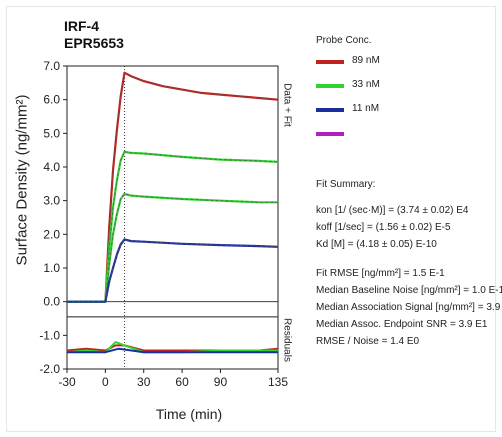  Describe the element at coordinates (51, 100) in the screenshot. I see `y-tick-label: 6.0` at that location.